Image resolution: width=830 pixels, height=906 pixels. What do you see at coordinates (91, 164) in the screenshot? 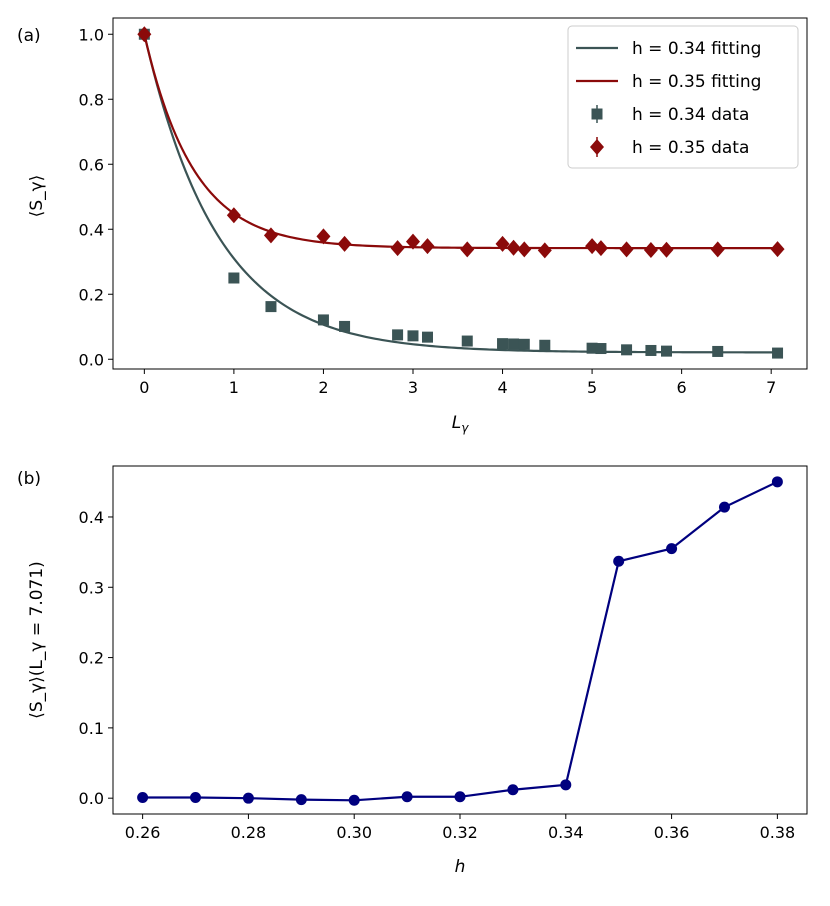
I see `panel-a-y-tick-label: 0.6` at bounding box center [91, 164].